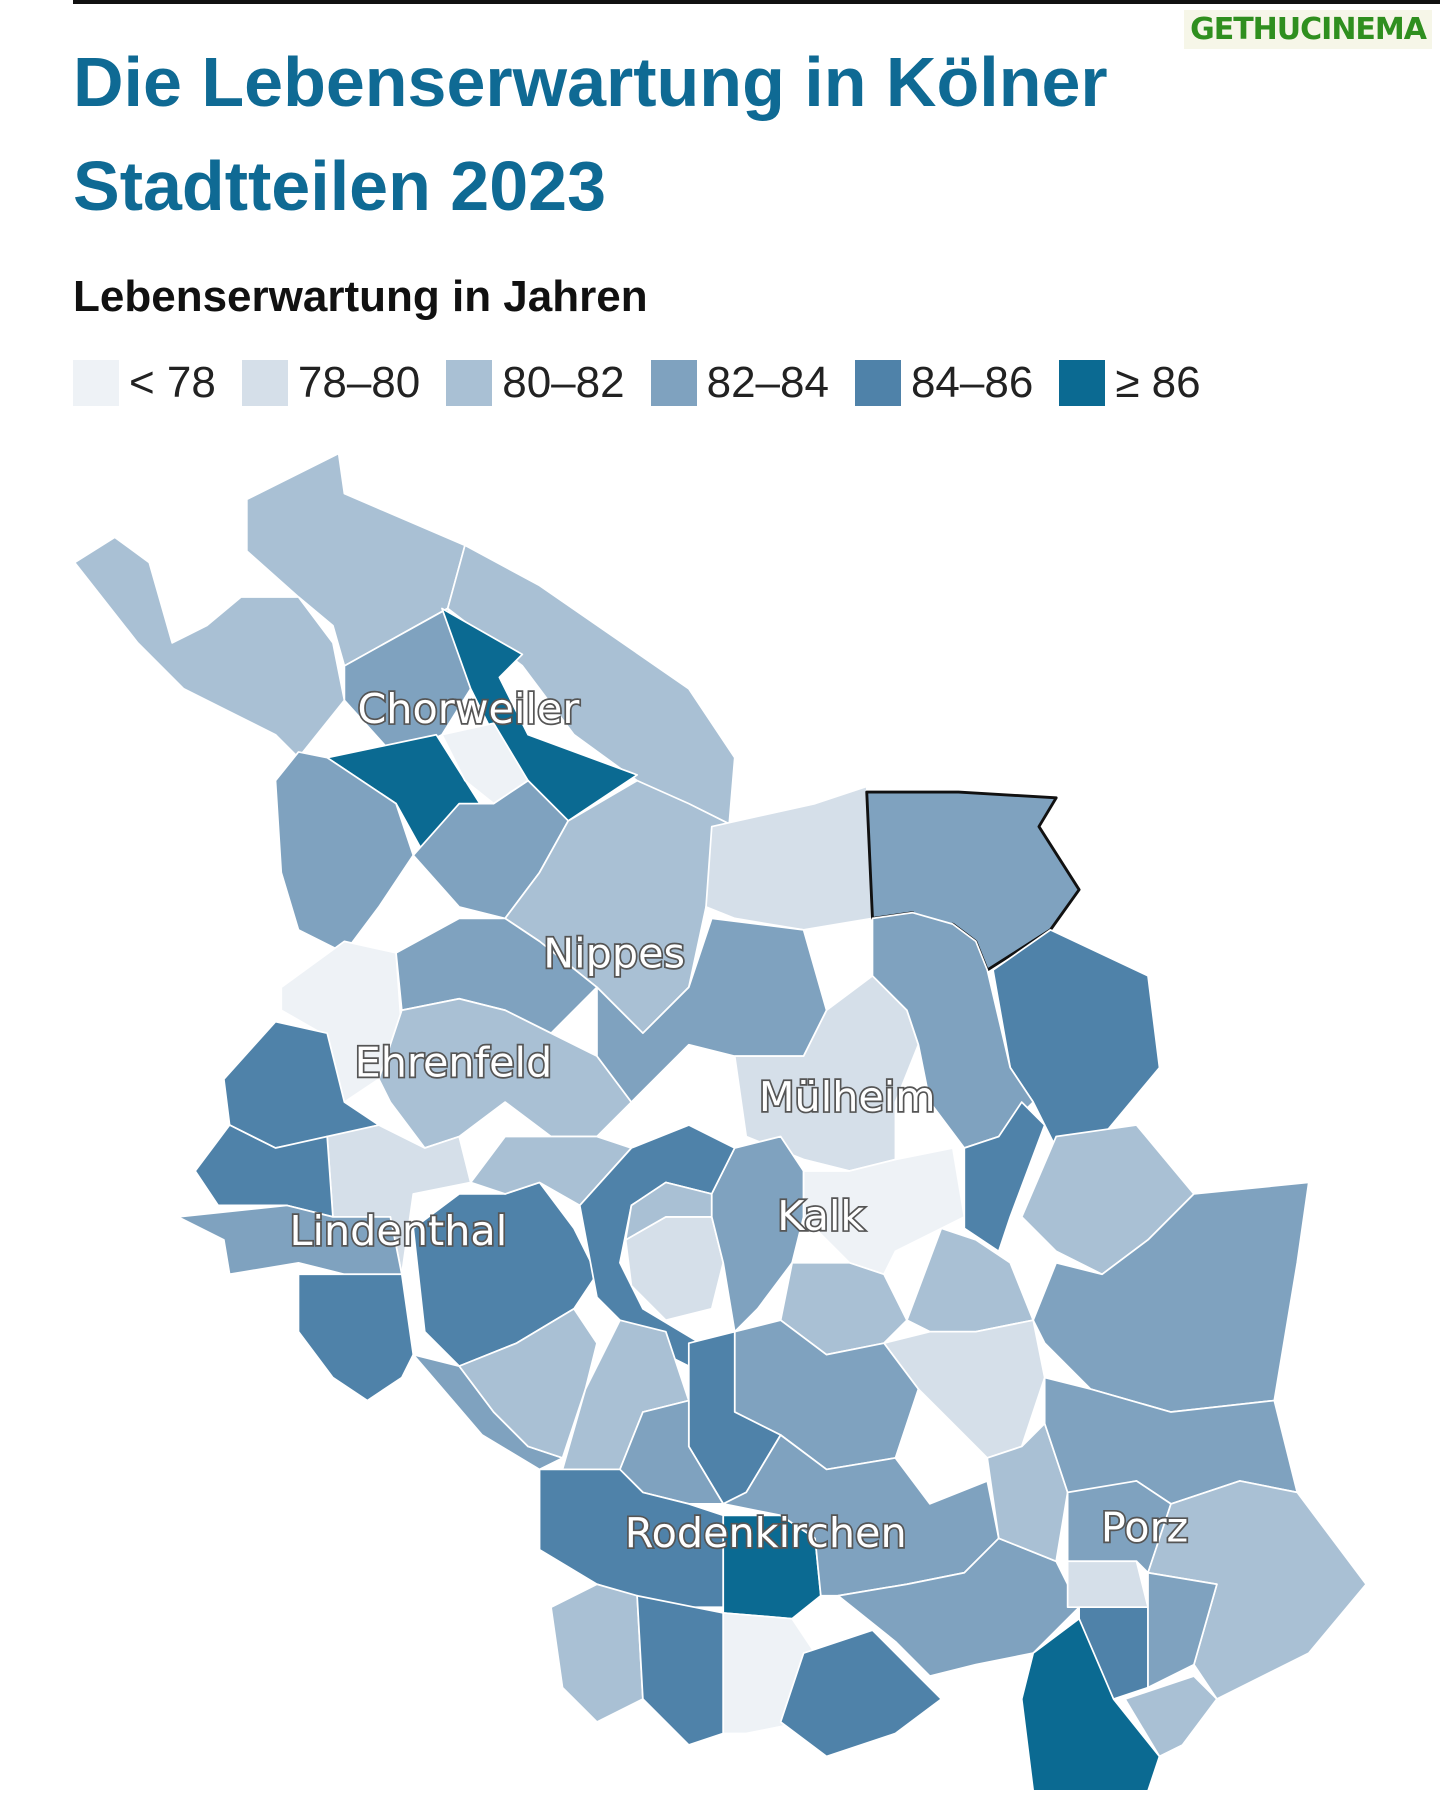  Describe the element at coordinates (767, 382) in the screenshot. I see `legend-label: 82–84` at that location.